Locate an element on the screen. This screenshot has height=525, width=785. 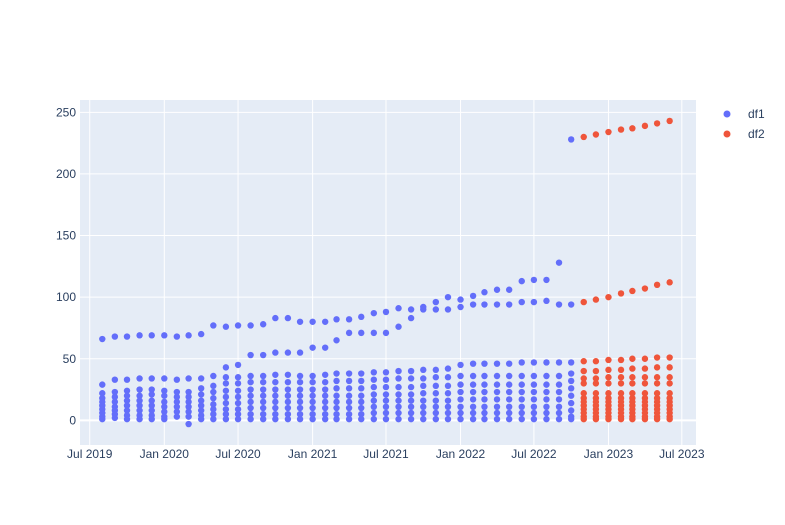
legend-item-df2: df2 is located at coordinates (744, 134).